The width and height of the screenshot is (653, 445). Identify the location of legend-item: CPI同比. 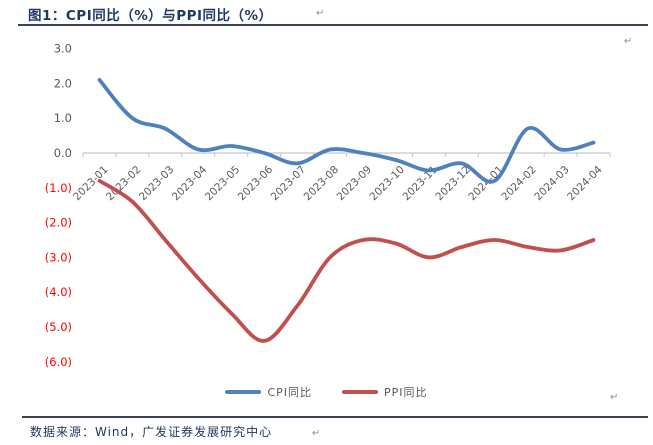
(268, 392).